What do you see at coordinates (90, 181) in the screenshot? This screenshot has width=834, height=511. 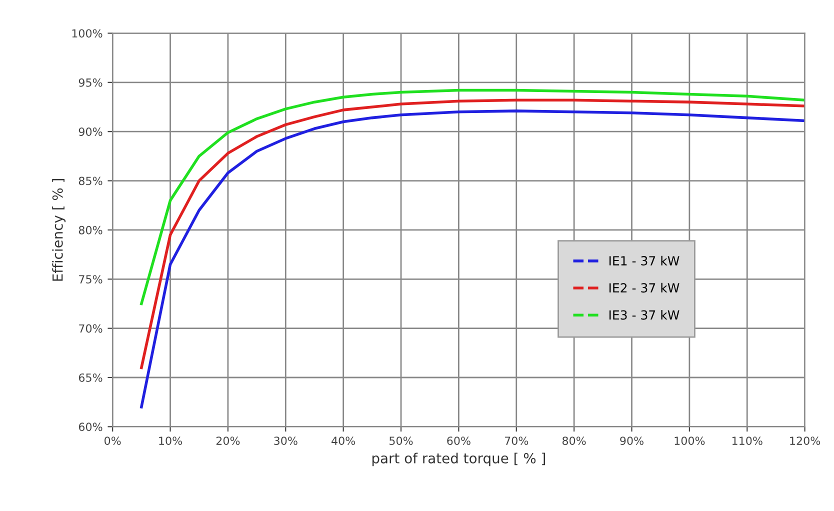 I see `y-tick-label: 85%` at bounding box center [90, 181].